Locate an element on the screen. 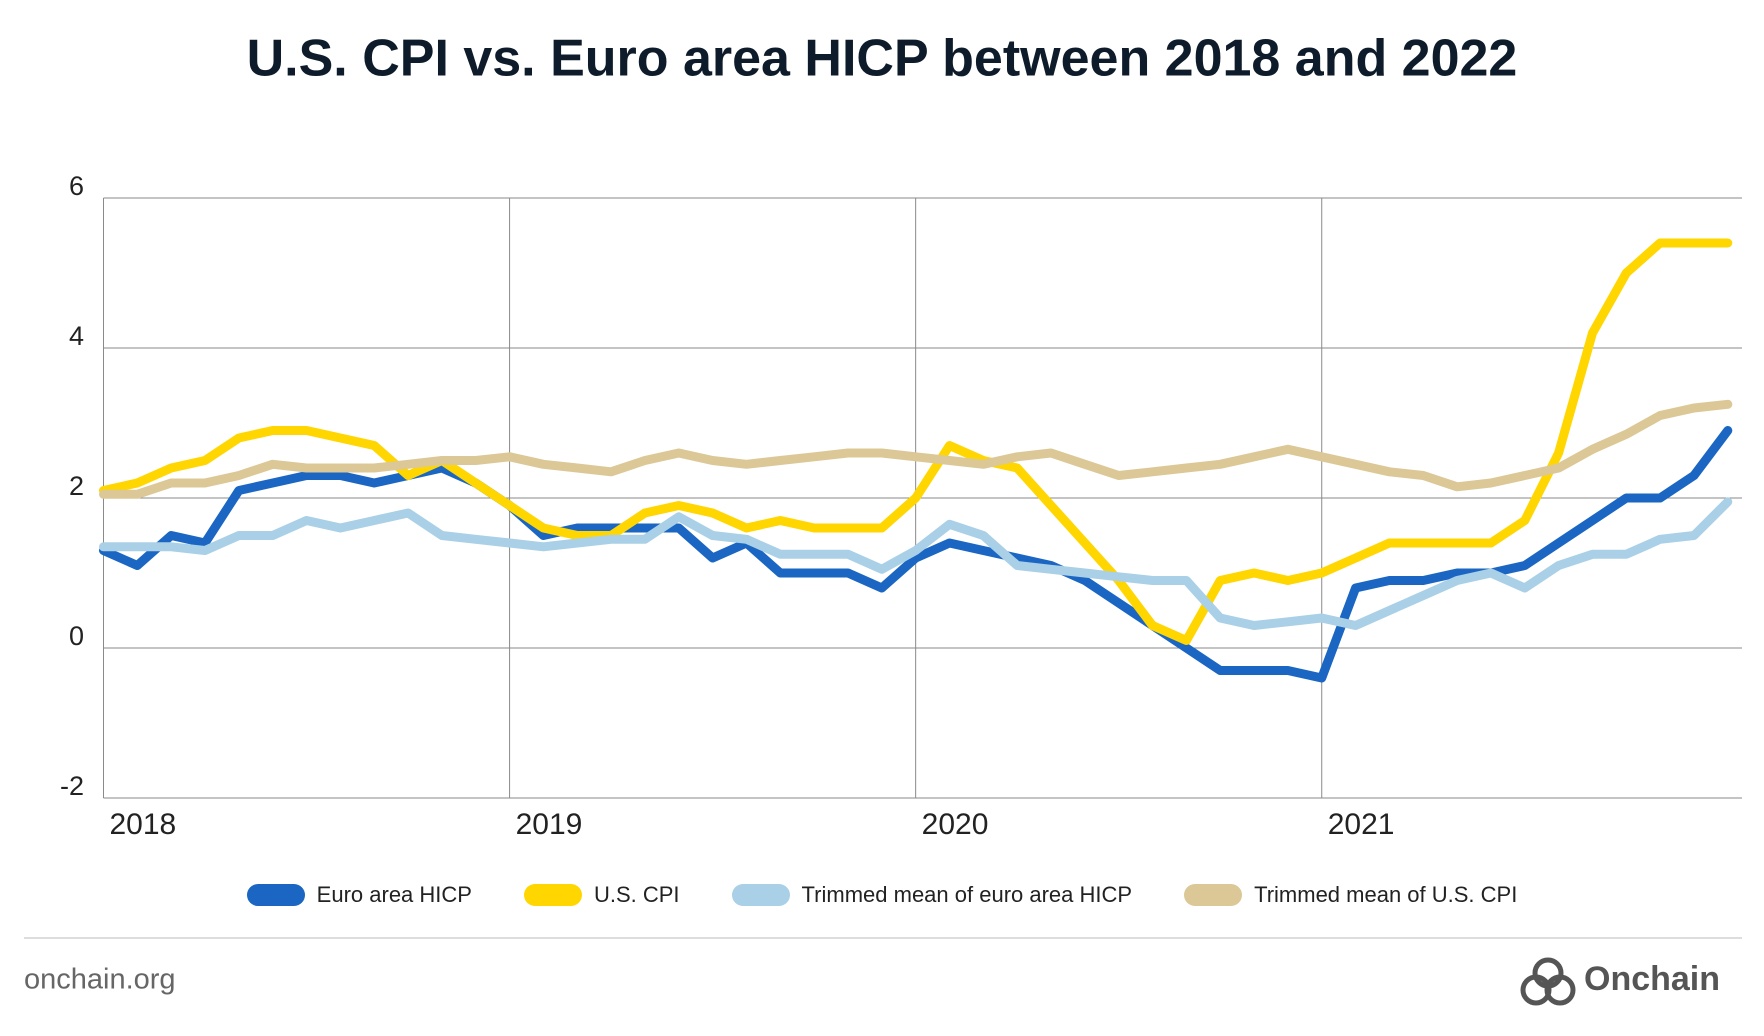 The height and width of the screenshot is (1036, 1764). x-tick-label: 2018 is located at coordinates (143, 824).